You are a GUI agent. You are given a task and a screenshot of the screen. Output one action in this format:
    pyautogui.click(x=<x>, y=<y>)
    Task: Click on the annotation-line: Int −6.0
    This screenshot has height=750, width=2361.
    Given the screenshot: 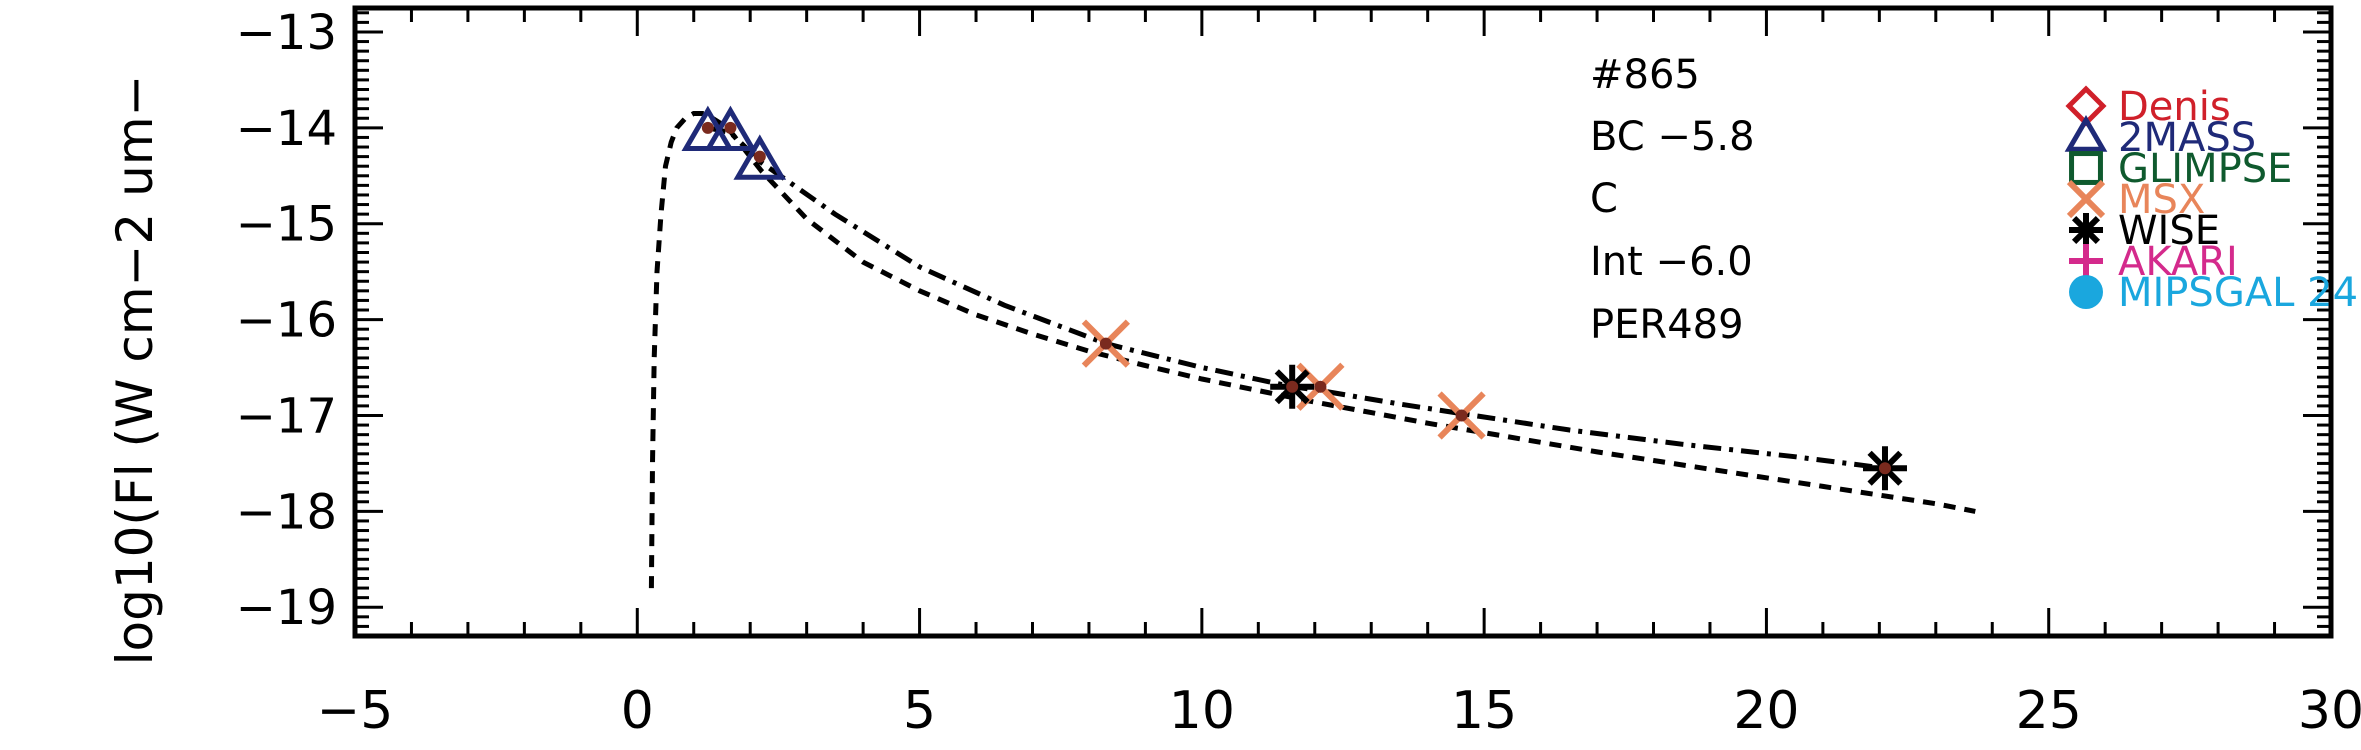 What is the action you would take?
    pyautogui.click(x=1671, y=262)
    